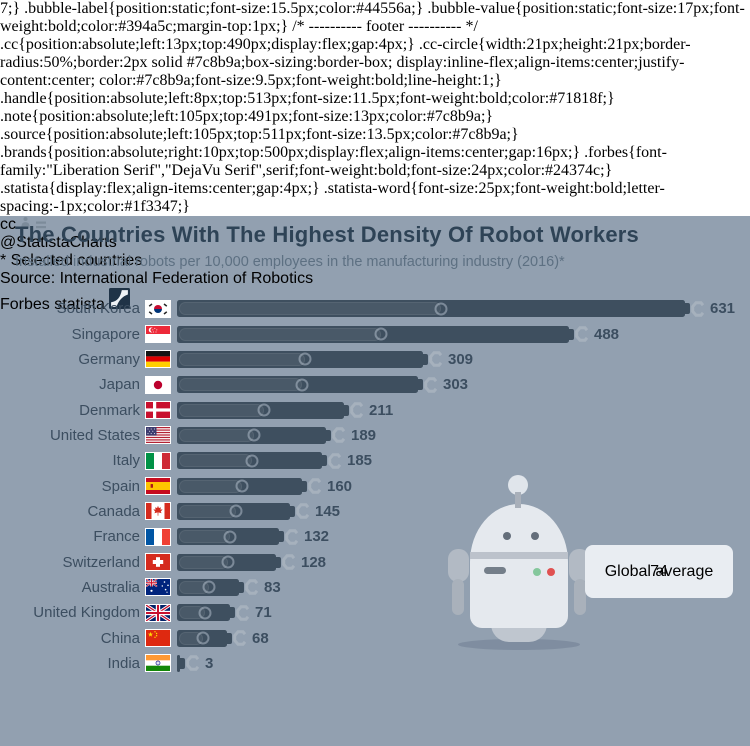 The width and height of the screenshot is (750, 746). Describe the element at coordinates (535, 536) in the screenshot. I see `robot-right-eye` at that location.